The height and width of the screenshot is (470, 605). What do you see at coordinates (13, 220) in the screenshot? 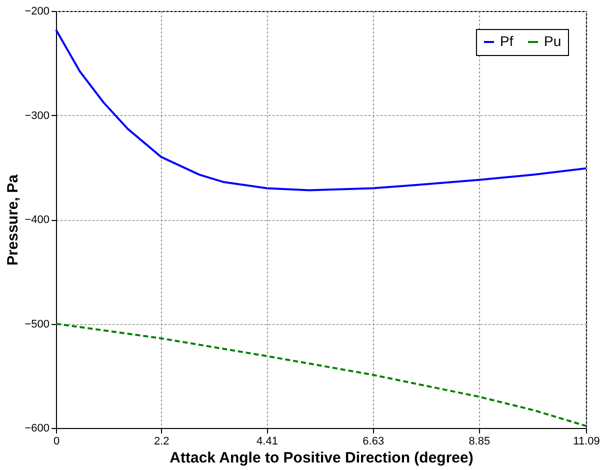
I see `y-axis-title: Pressure, Pa` at bounding box center [13, 220].